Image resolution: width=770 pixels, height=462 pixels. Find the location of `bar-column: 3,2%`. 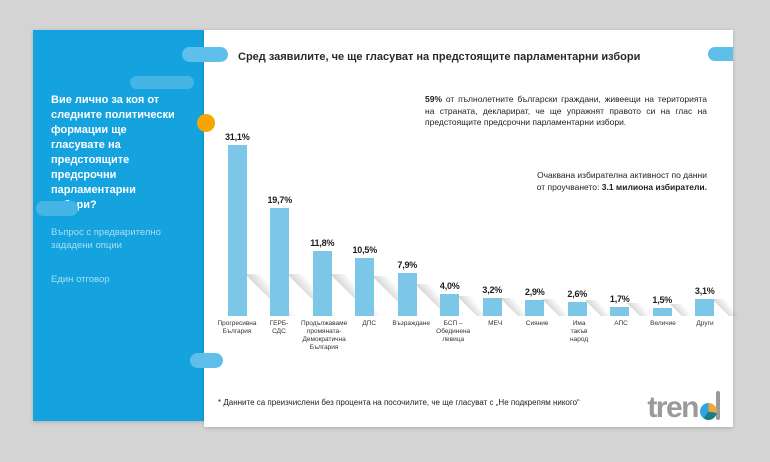

bar-column: 3,2% is located at coordinates (501, 220).